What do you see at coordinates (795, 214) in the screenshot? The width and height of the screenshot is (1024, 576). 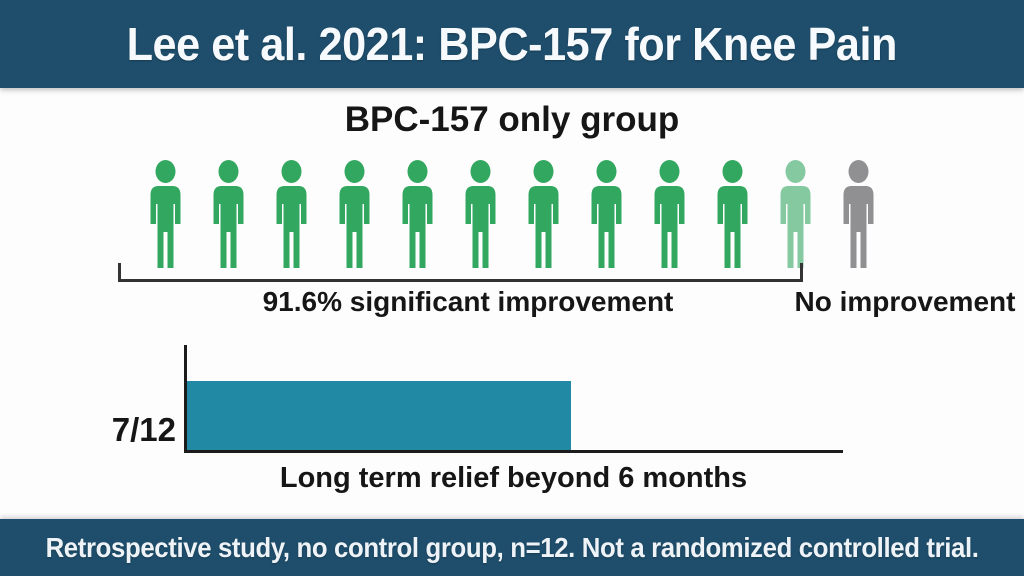 I see `person-icon-fading` at bounding box center [795, 214].